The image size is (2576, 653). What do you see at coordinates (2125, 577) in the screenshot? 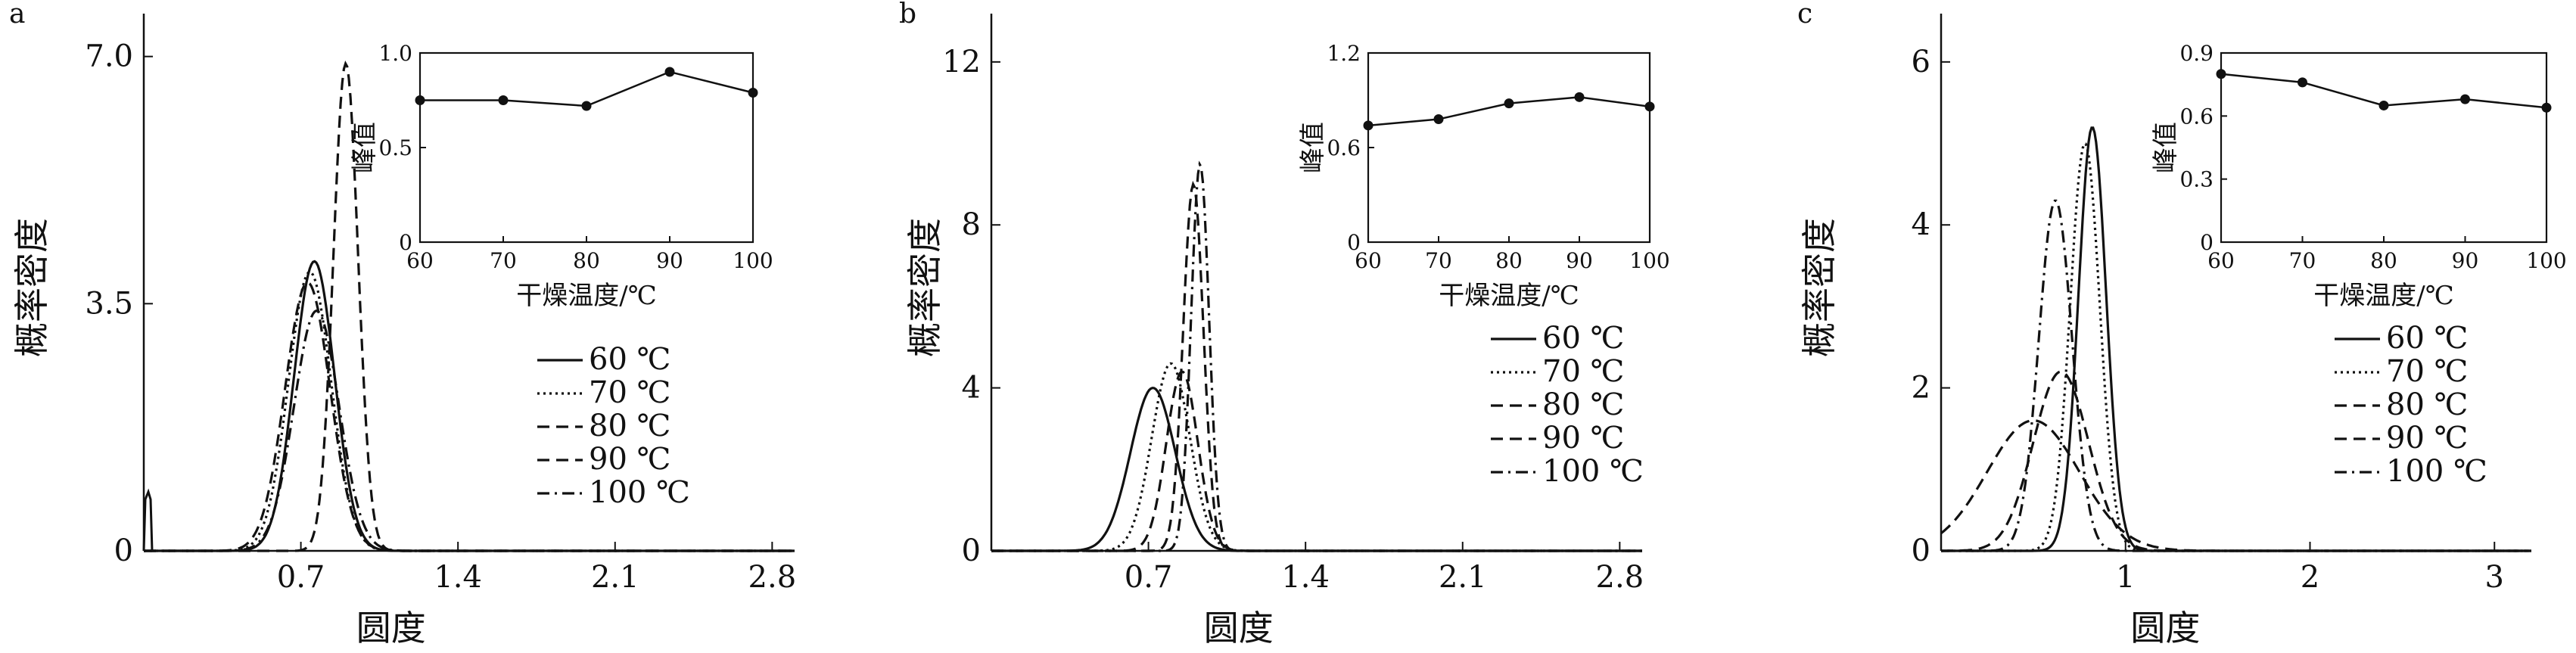
I see `x-tick-label: 1` at bounding box center [2125, 577].